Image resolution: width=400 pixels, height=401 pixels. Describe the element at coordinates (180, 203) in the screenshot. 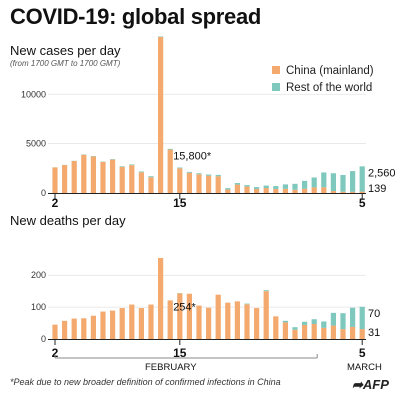

I see `cases-x-tick-label: 15` at that location.